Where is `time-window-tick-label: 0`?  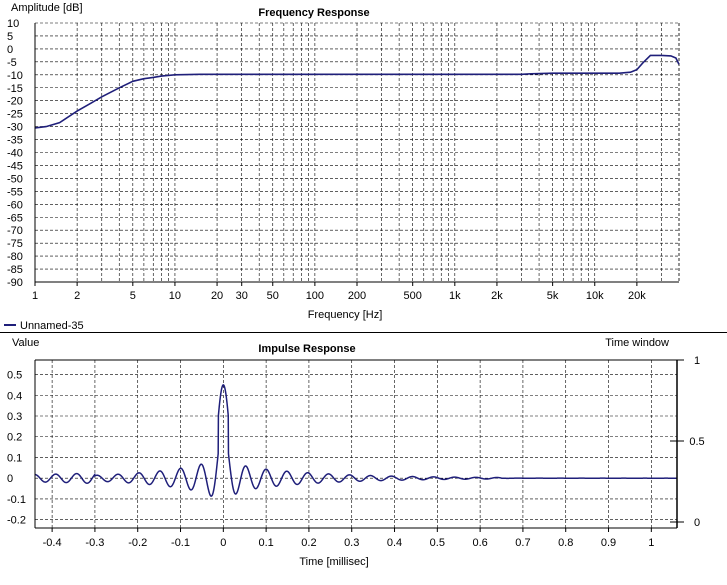 time-window-tick-label: 0 is located at coordinates (697, 523).